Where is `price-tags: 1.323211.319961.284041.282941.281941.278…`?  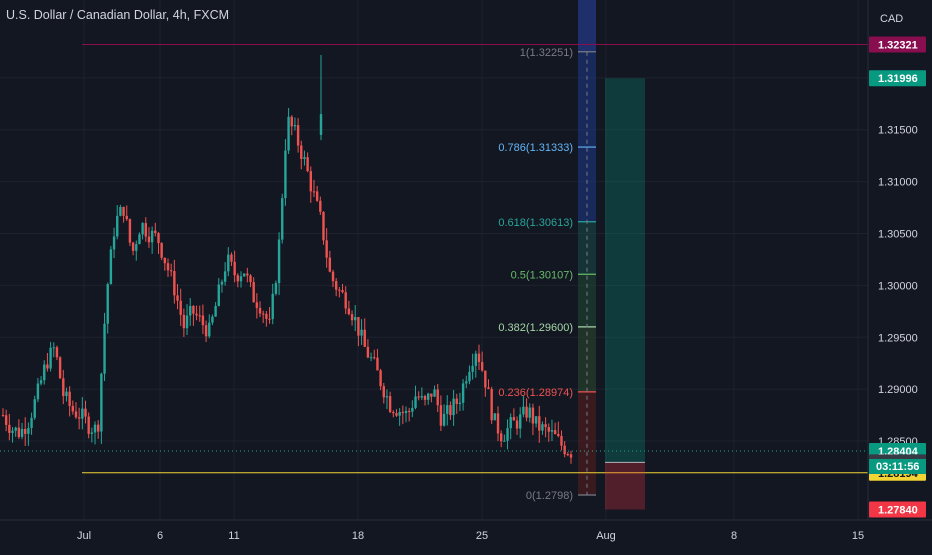 price-tags: 1.323211.319961.284041.282941.281941.278… is located at coordinates (897, 277).